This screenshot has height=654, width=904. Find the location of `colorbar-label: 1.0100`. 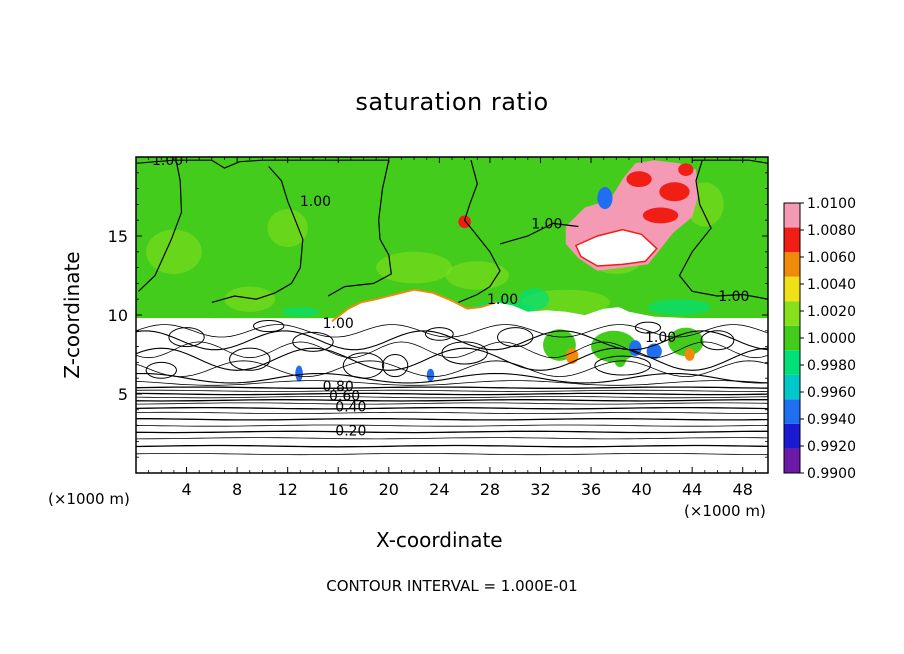

colorbar-label: 1.0100 is located at coordinates (831, 204).